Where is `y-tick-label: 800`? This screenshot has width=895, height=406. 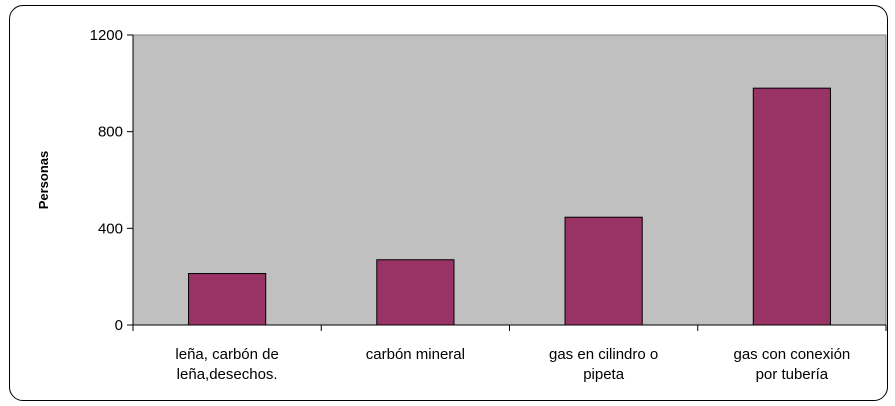 y-tick-label: 800 is located at coordinates (110, 132).